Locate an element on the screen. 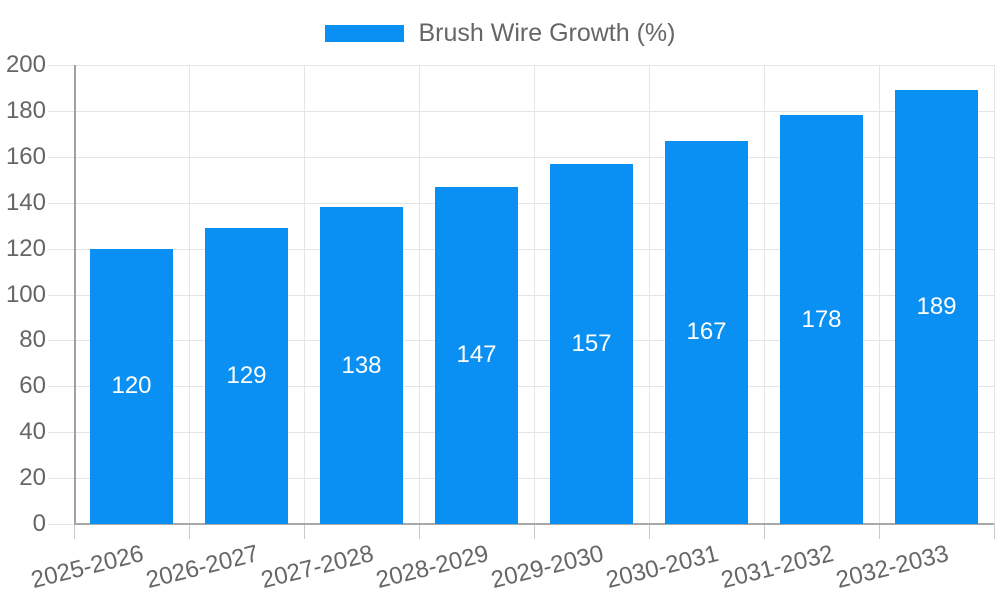 This screenshot has width=1000, height=600. y-axis-tick-label: 60 is located at coordinates (32, 386).